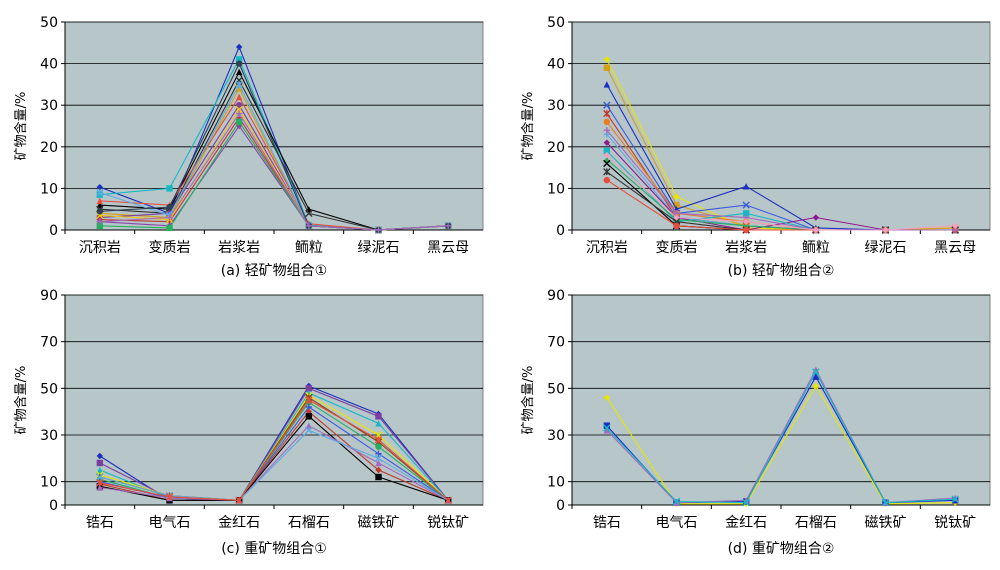  Describe the element at coordinates (556, 296) in the screenshot. I see `y-tick-label: 90` at that location.